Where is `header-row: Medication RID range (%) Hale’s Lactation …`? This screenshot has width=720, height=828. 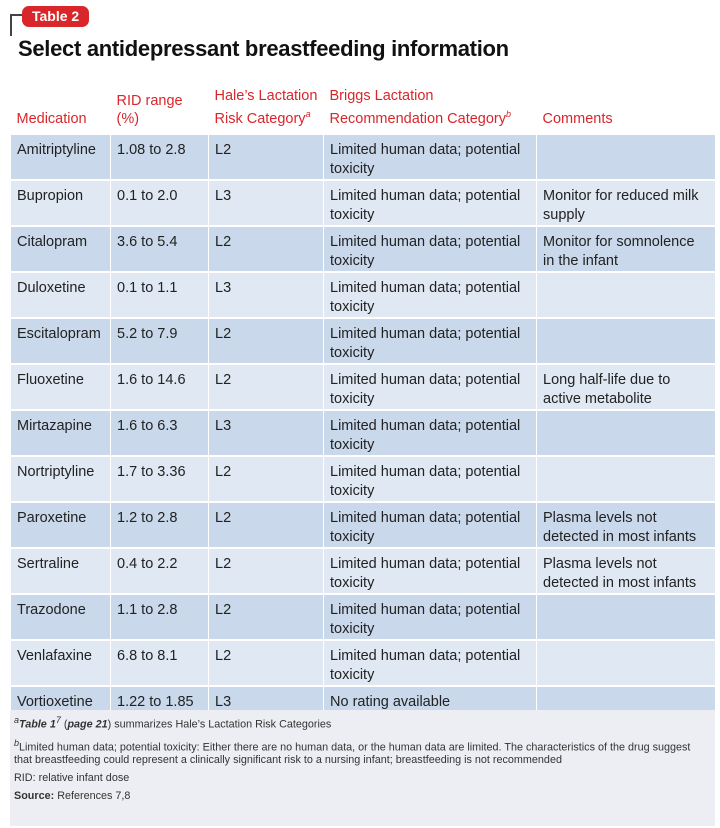
header-row: Medication RID range (%) Hale’s Lactation … is located at coordinates (363, 103).